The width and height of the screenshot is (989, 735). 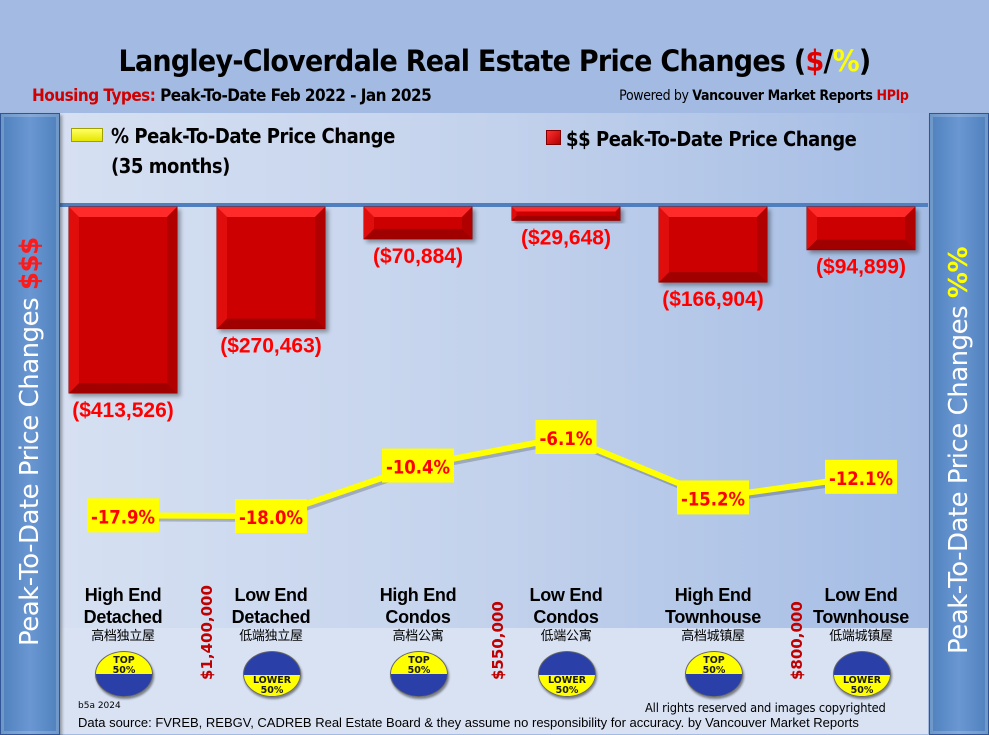 I want to click on line-point-2: -18.0%, so click(x=271, y=516).